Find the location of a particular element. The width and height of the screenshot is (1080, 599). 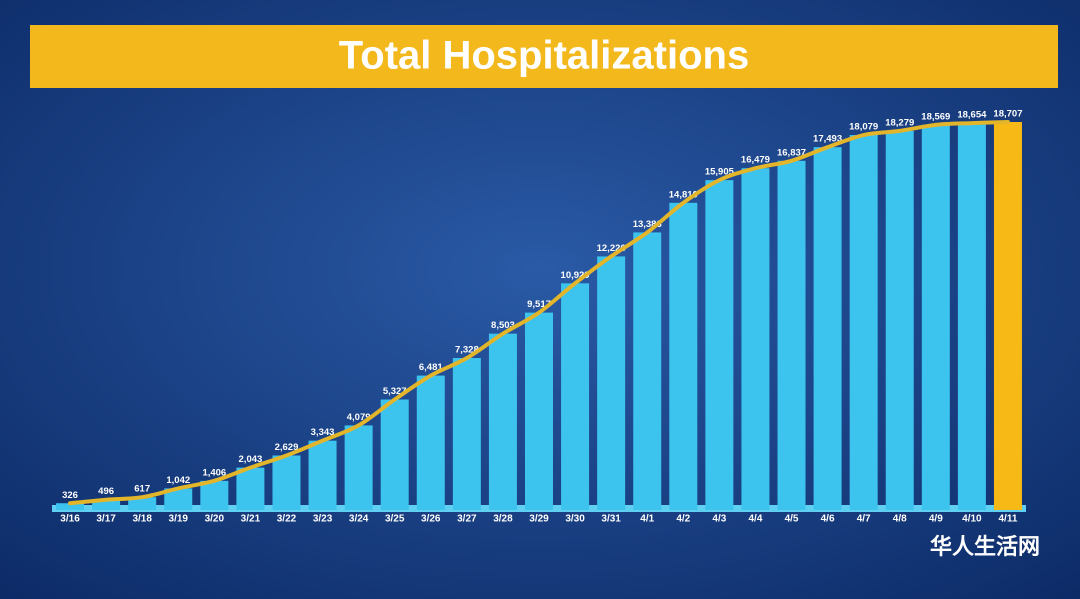

x-tick-label: 4/8 is located at coordinates (900, 519).